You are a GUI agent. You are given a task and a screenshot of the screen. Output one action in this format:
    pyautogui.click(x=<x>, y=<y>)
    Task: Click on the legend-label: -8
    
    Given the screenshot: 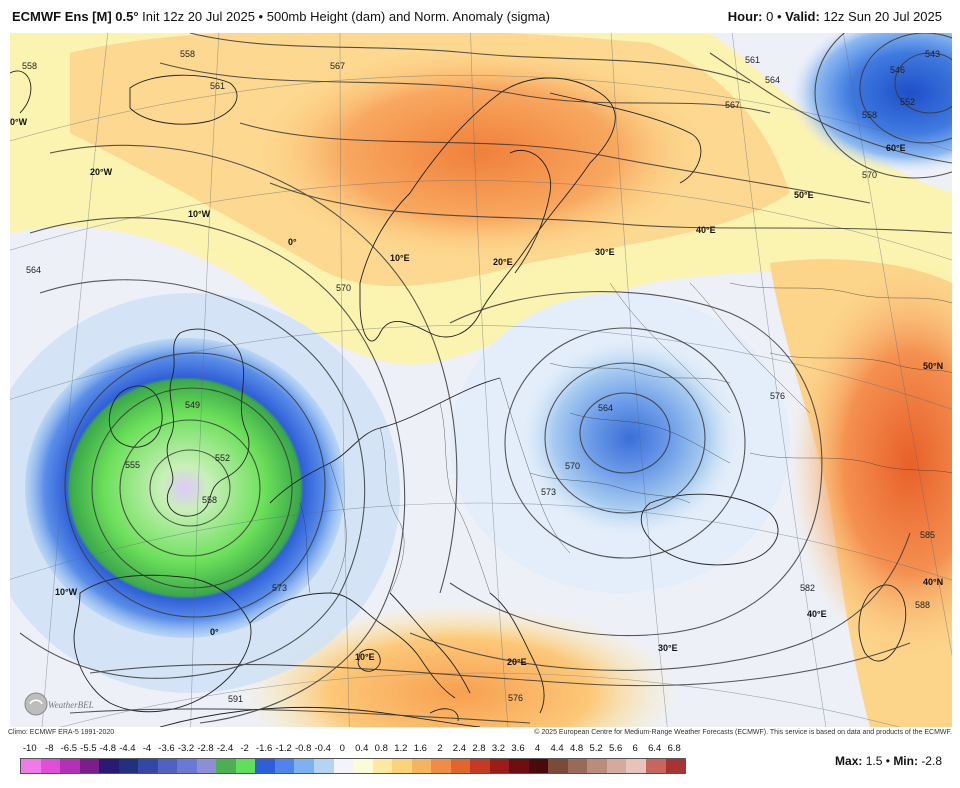 What is the action you would take?
    pyautogui.click(x=49, y=748)
    